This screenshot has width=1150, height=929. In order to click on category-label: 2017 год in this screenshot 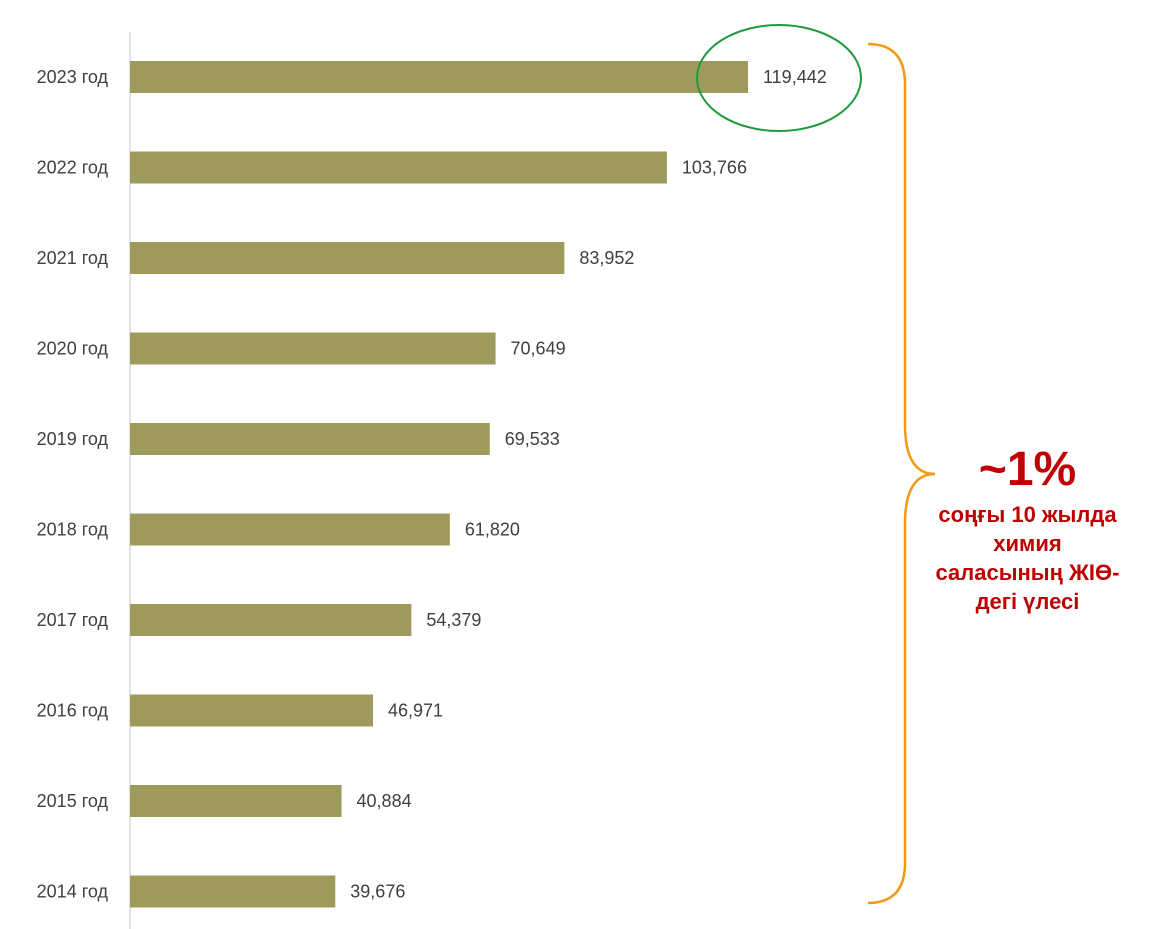, I will do `click(73, 620)`.